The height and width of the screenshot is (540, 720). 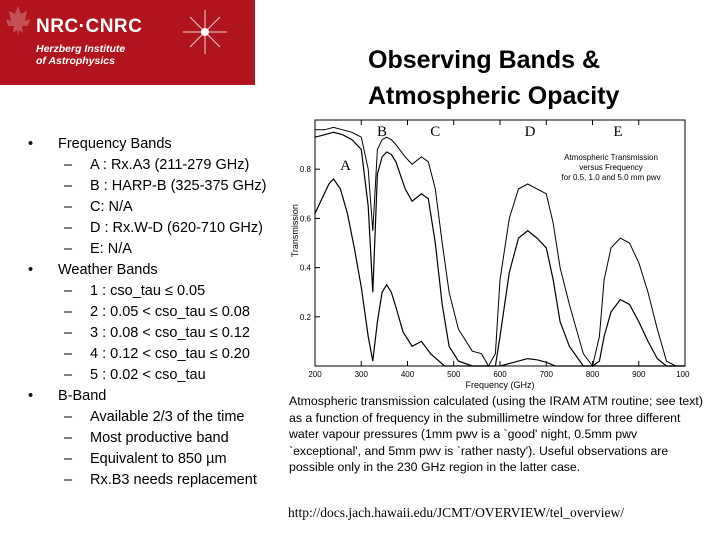 What do you see at coordinates (484, 60) in the screenshot?
I see `title-line-1: Observing Bands &` at bounding box center [484, 60].